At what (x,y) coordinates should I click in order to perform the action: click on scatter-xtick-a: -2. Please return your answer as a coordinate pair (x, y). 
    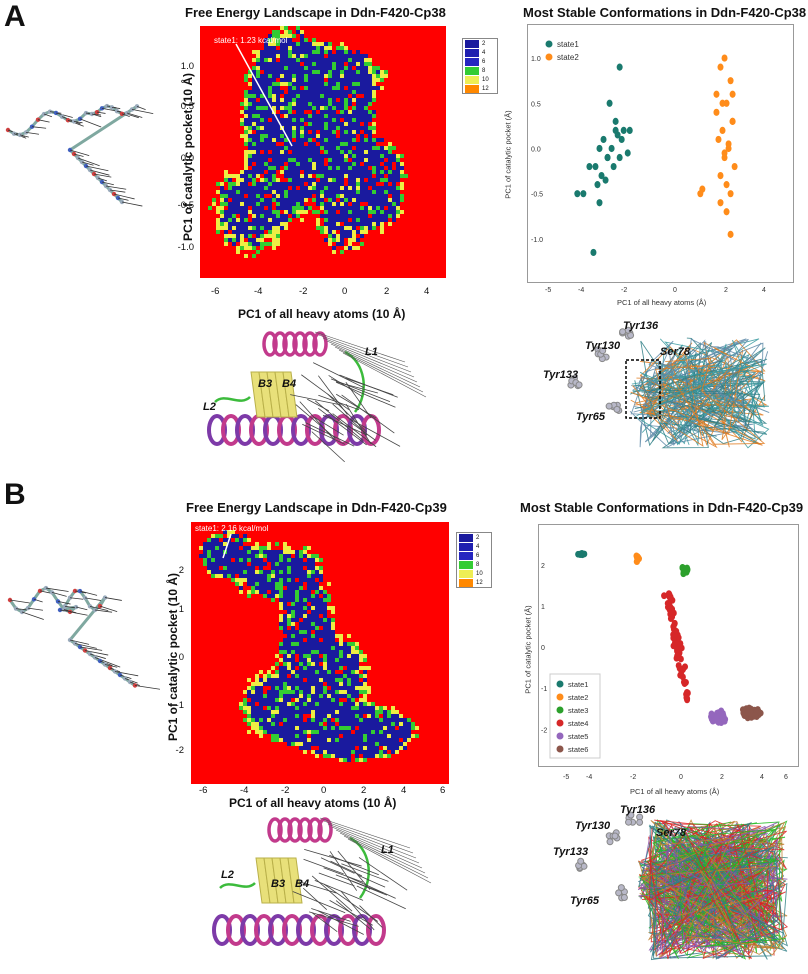
    Looking at the image, I should click on (624, 290).